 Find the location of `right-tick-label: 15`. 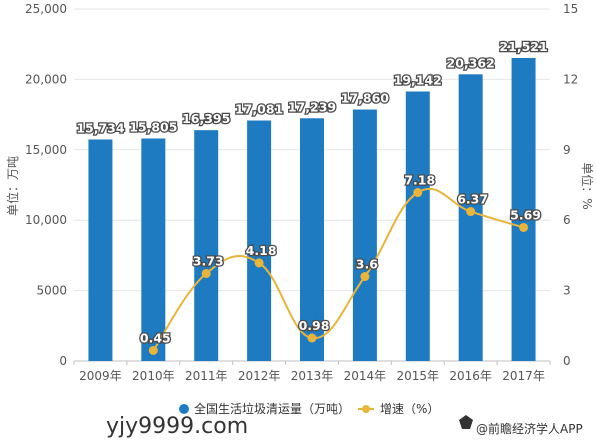

right-tick-label: 15 is located at coordinates (570, 9).